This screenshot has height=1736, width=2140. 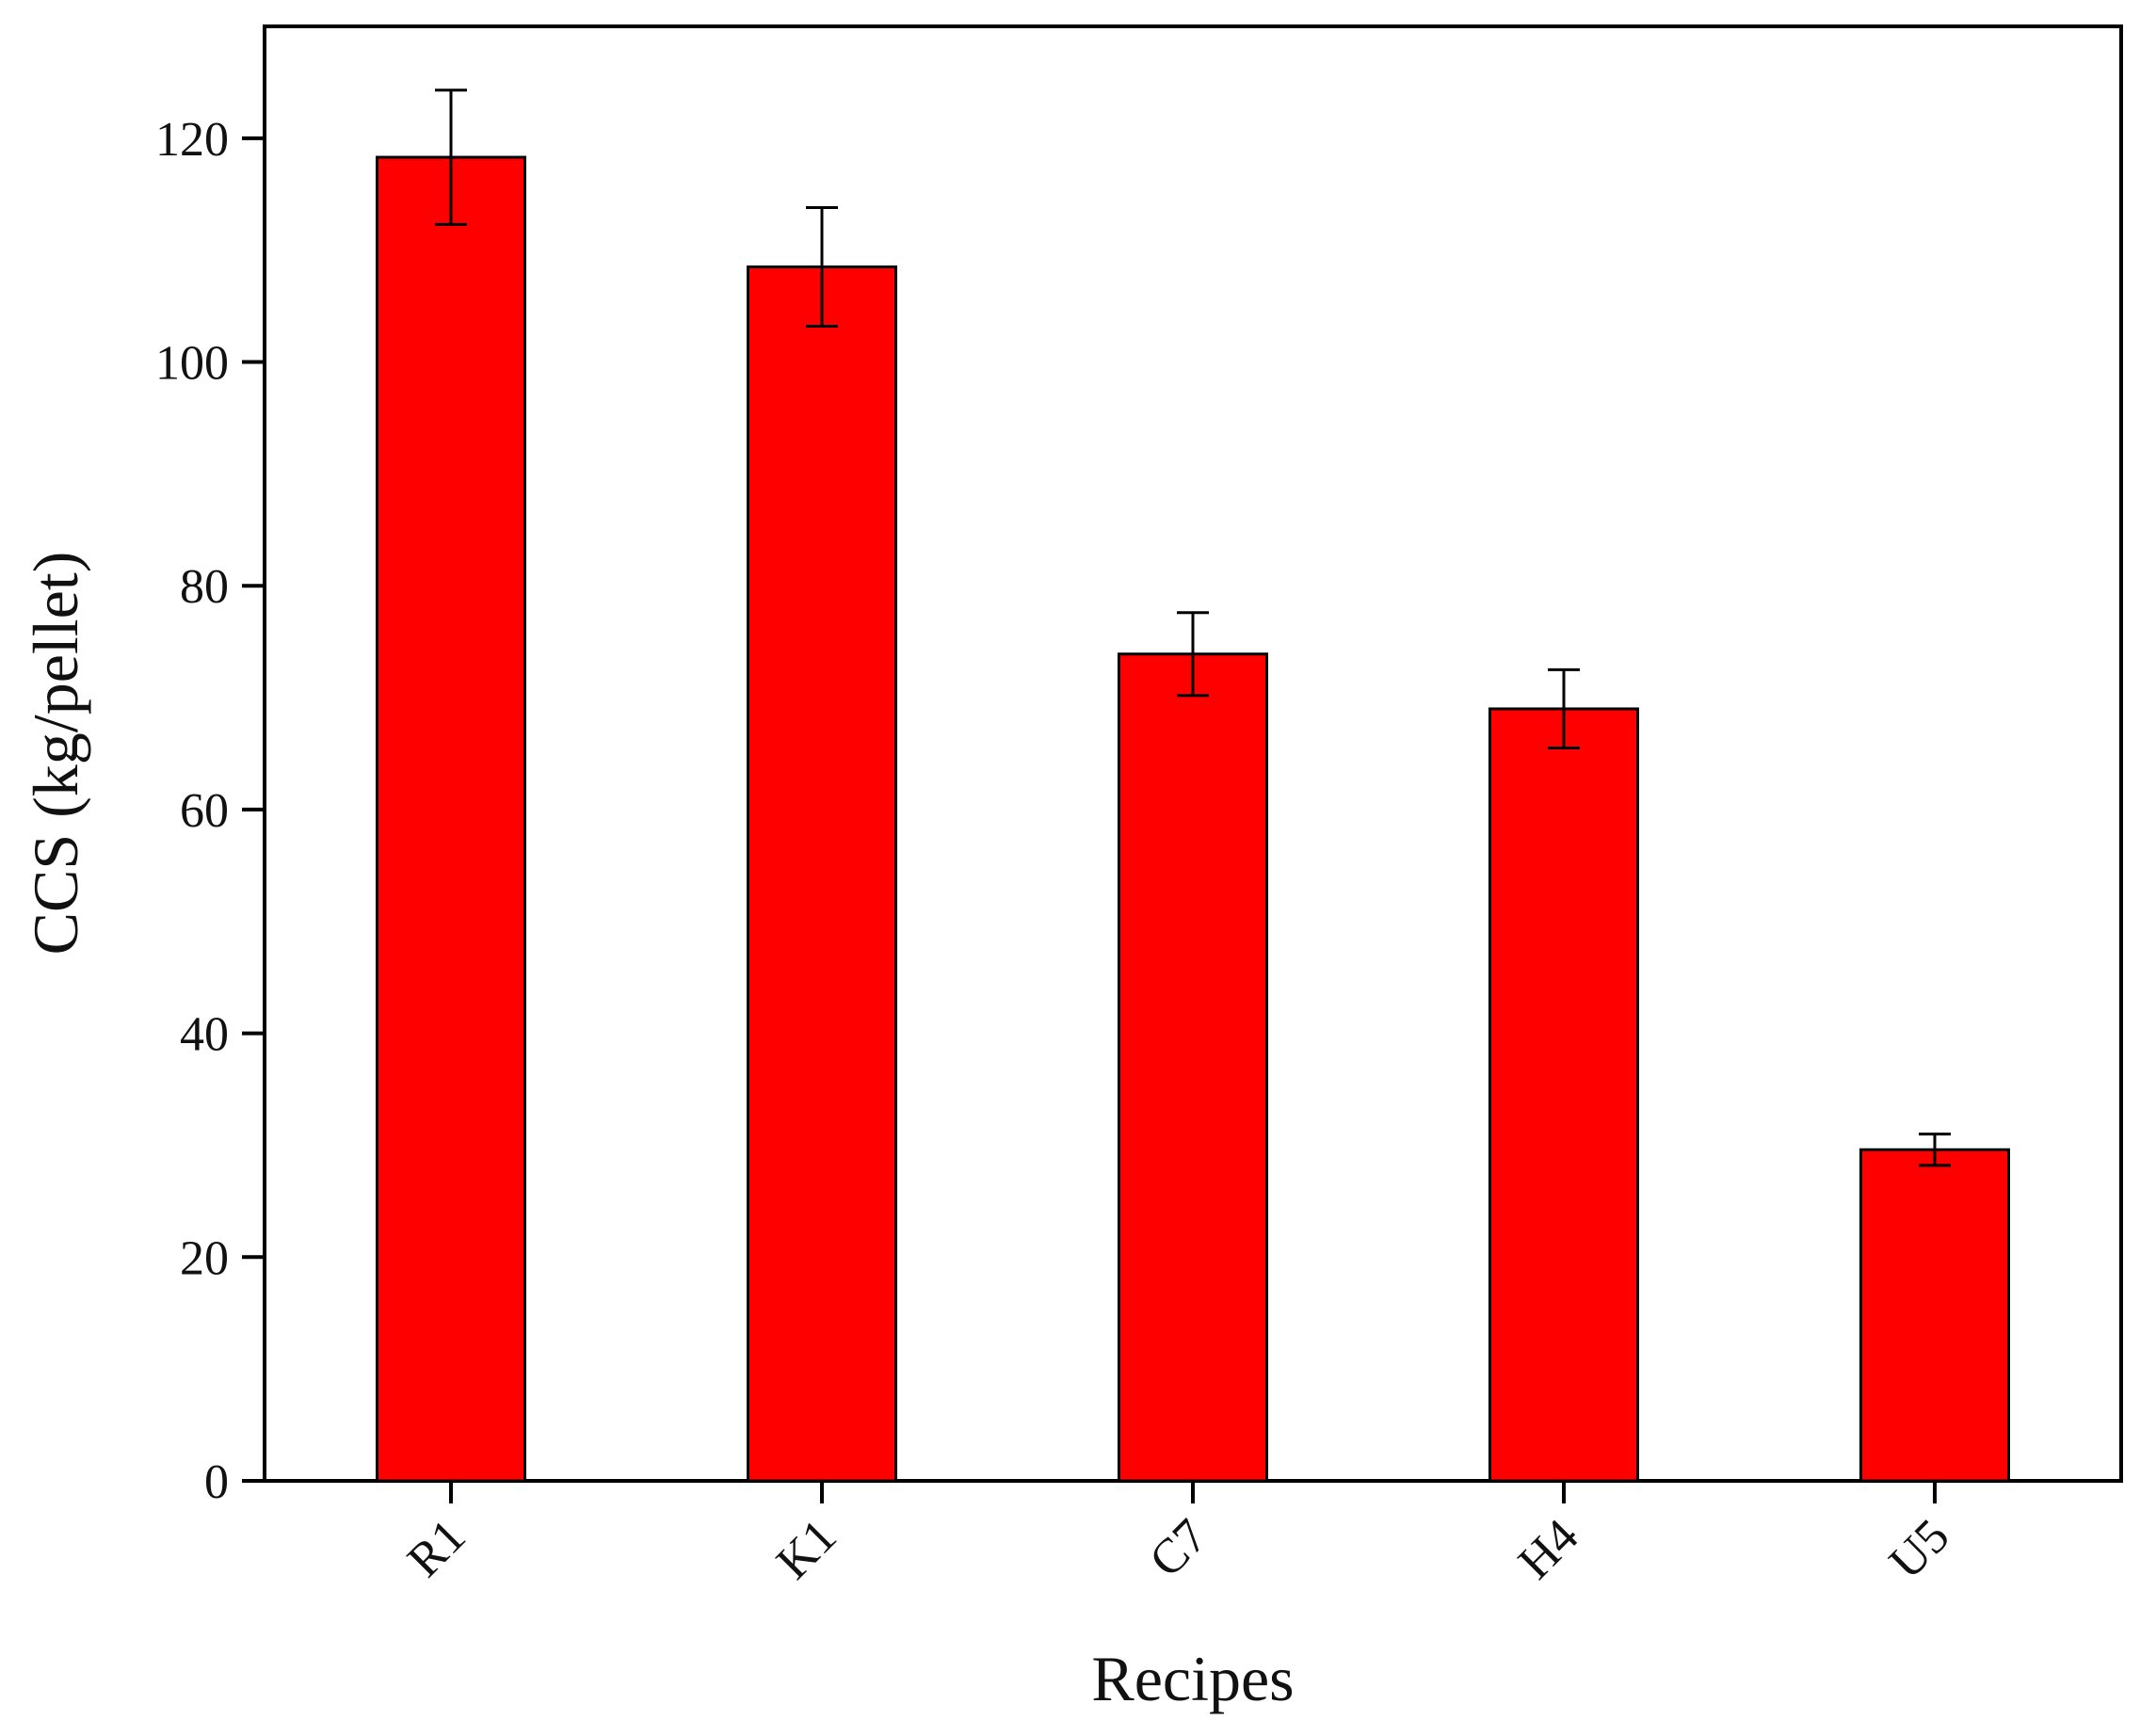 I want to click on bar-U5, so click(x=1934, y=1315).